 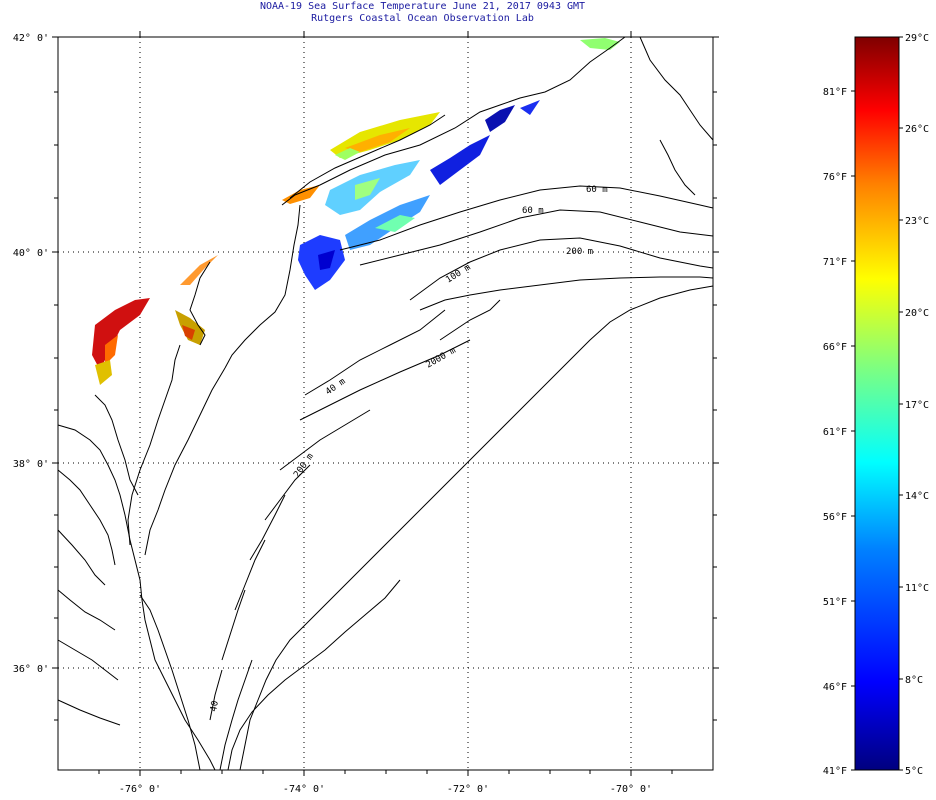 What do you see at coordinates (31, 669) in the screenshot?
I see `lat-label-36: 36° 0'` at bounding box center [31, 669].